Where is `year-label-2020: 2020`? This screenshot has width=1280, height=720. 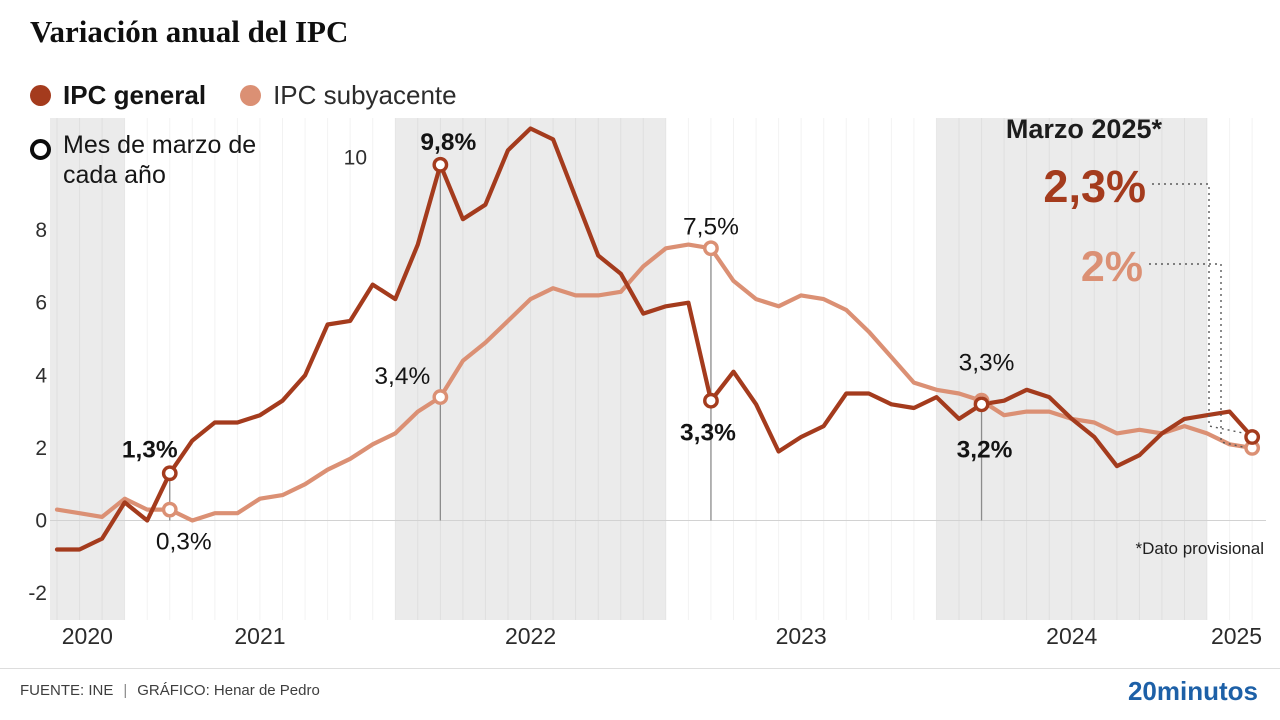
year-label-2020: 2020 is located at coordinates (87, 636).